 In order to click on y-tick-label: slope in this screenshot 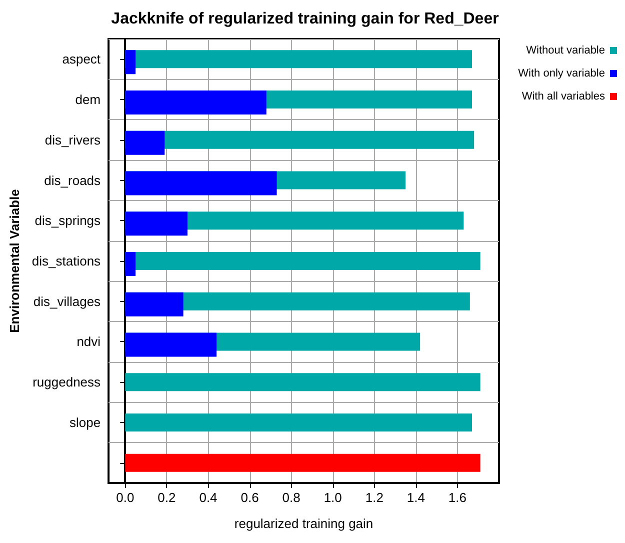, I will do `click(85, 422)`.